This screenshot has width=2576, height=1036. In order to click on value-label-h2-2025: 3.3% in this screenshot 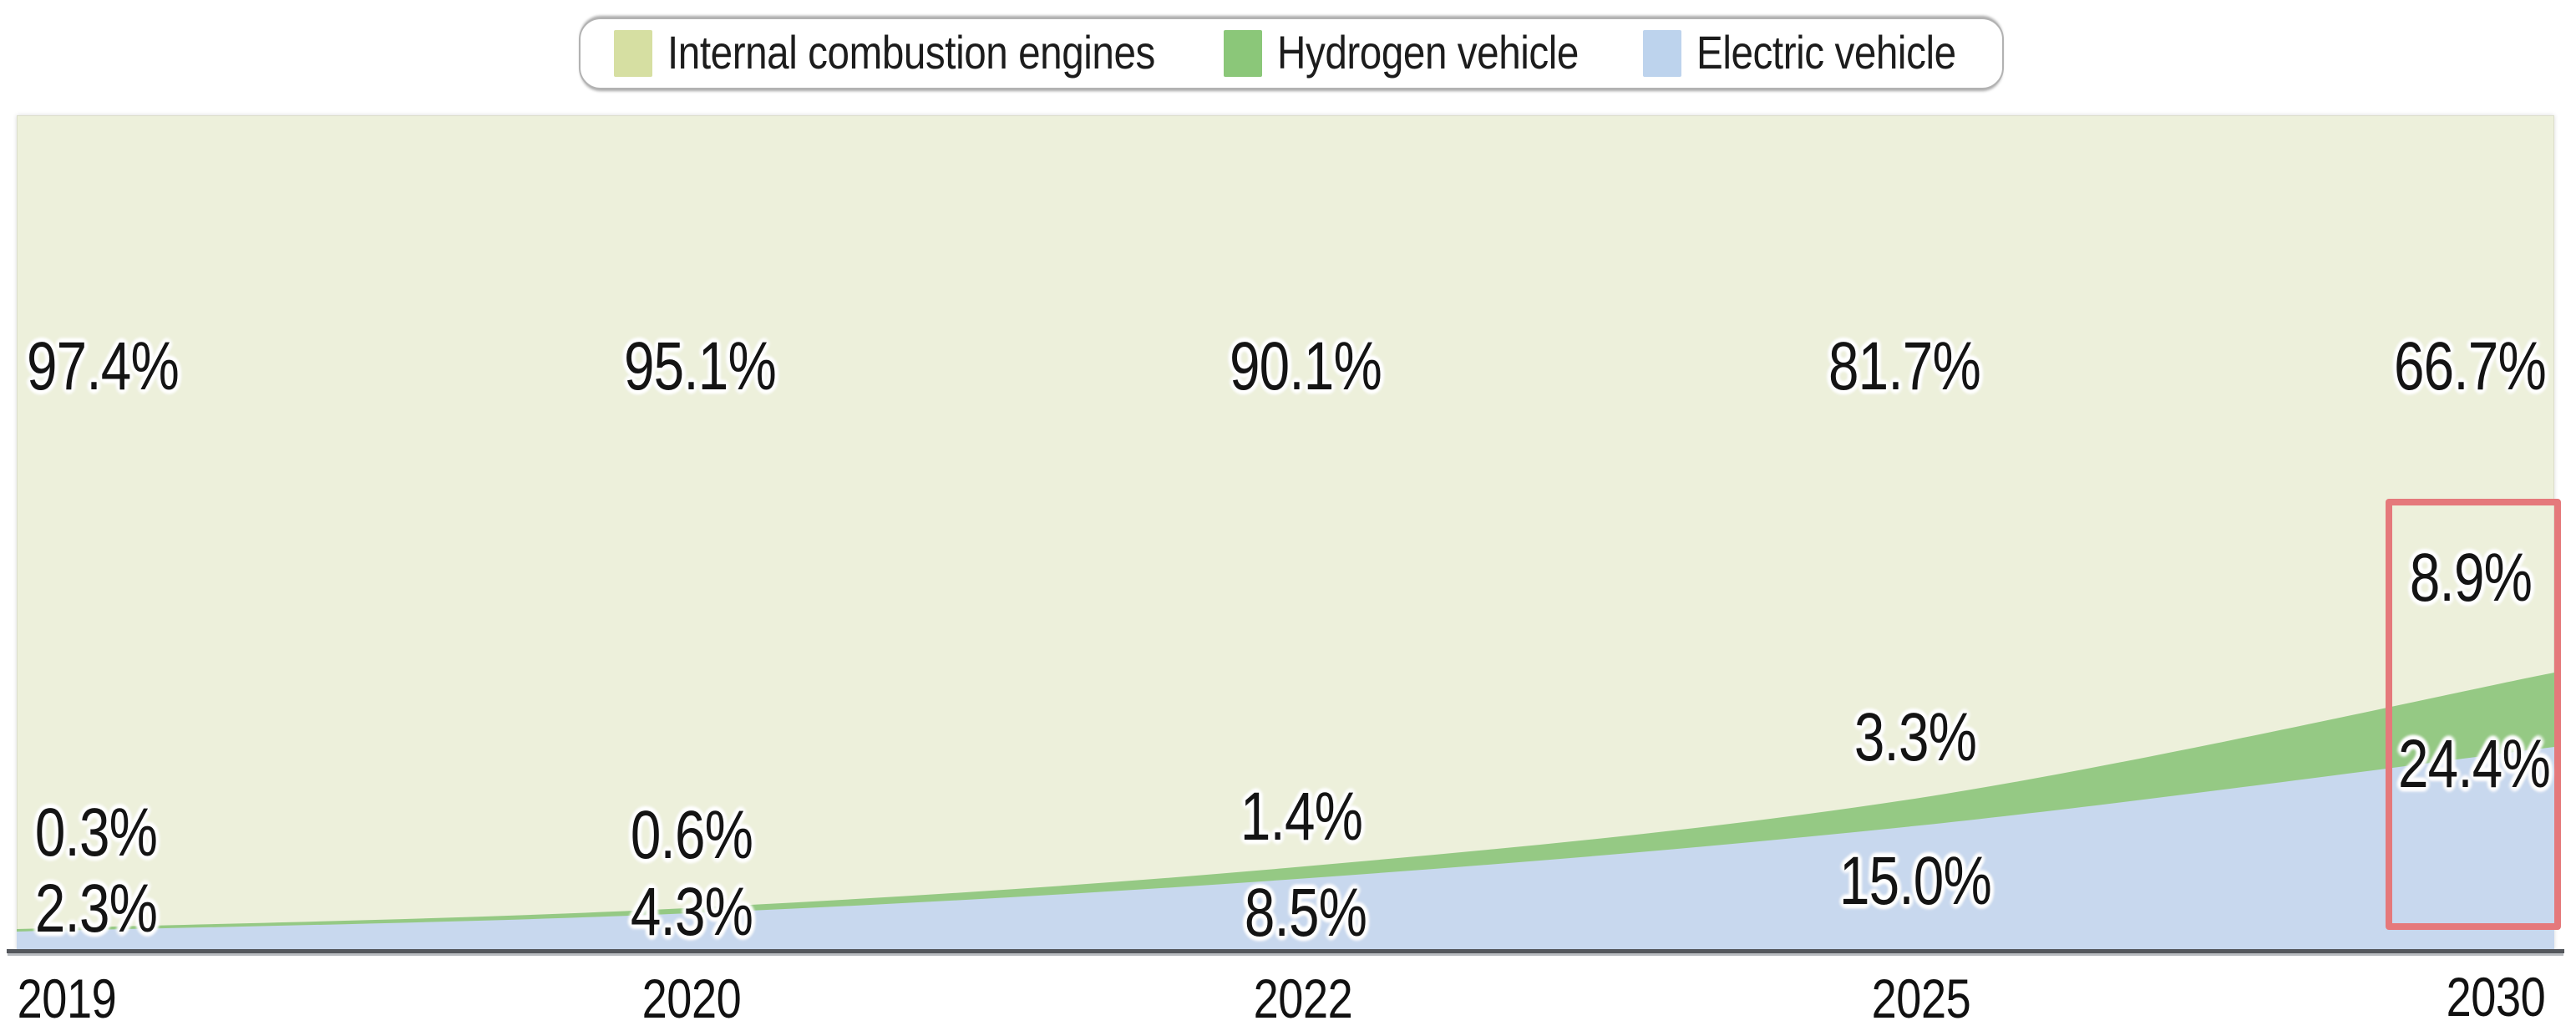, I will do `click(1915, 737)`.